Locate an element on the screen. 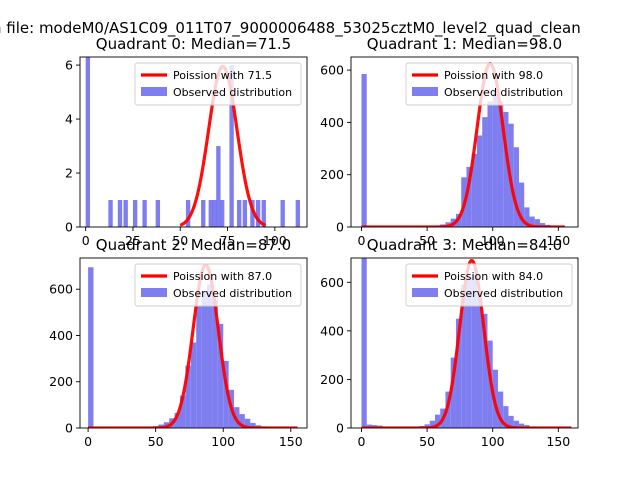 The width and height of the screenshot is (640, 480). legend: Poission with 84.0 Observed distribution is located at coordinates (489, 285).